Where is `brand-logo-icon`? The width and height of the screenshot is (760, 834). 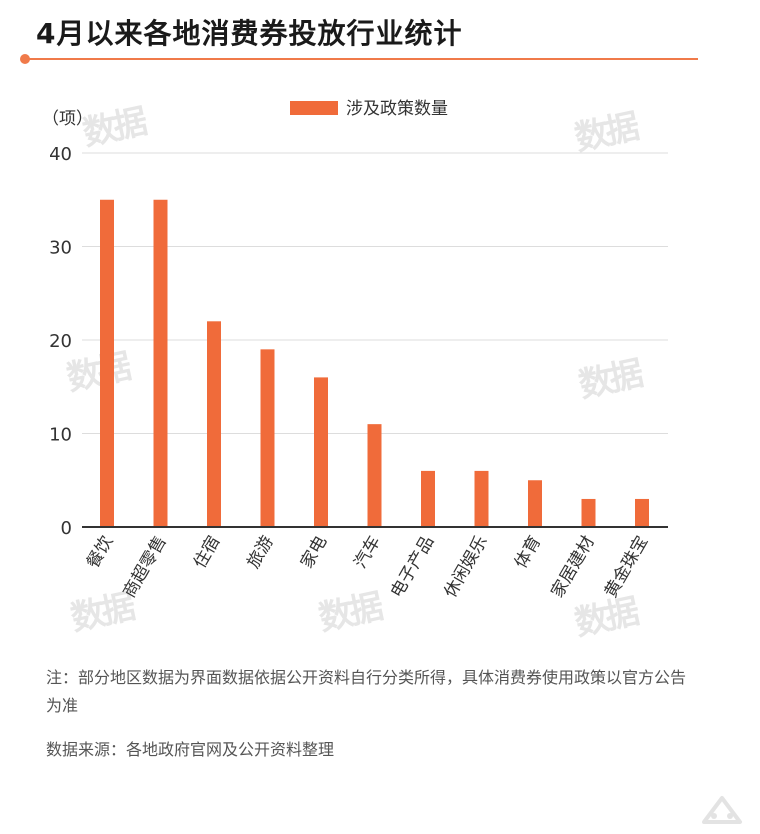
brand-logo-icon is located at coordinates (722, 810).